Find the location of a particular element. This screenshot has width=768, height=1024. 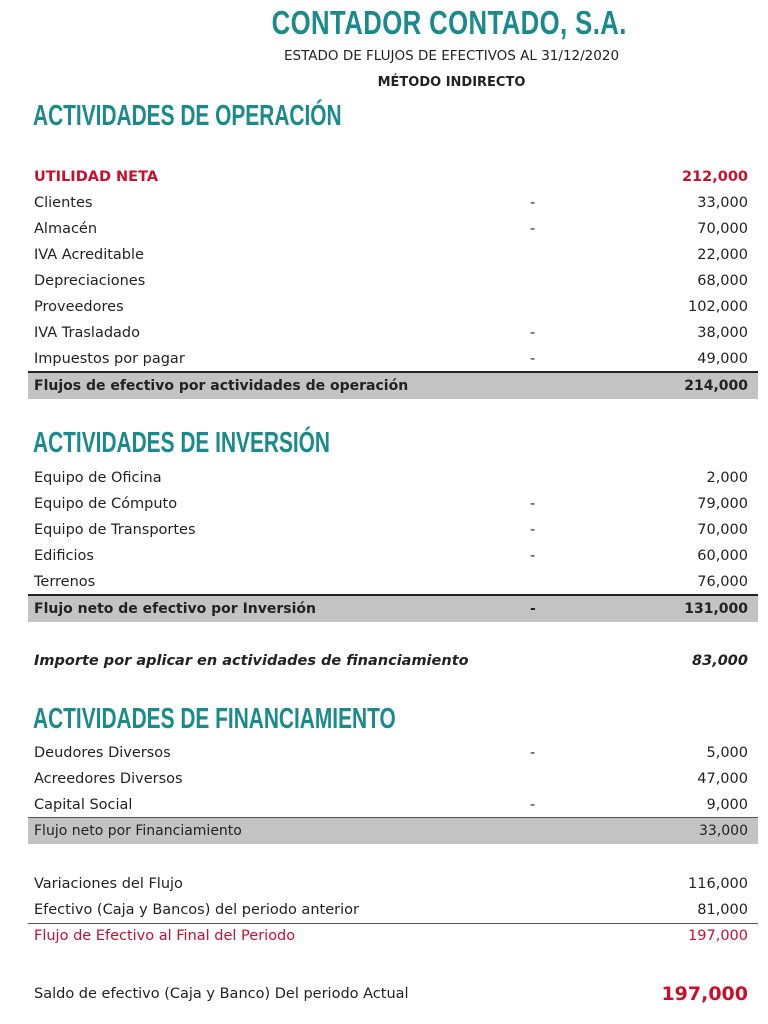

row-label: UTILIDAD NETA is located at coordinates (96, 177).